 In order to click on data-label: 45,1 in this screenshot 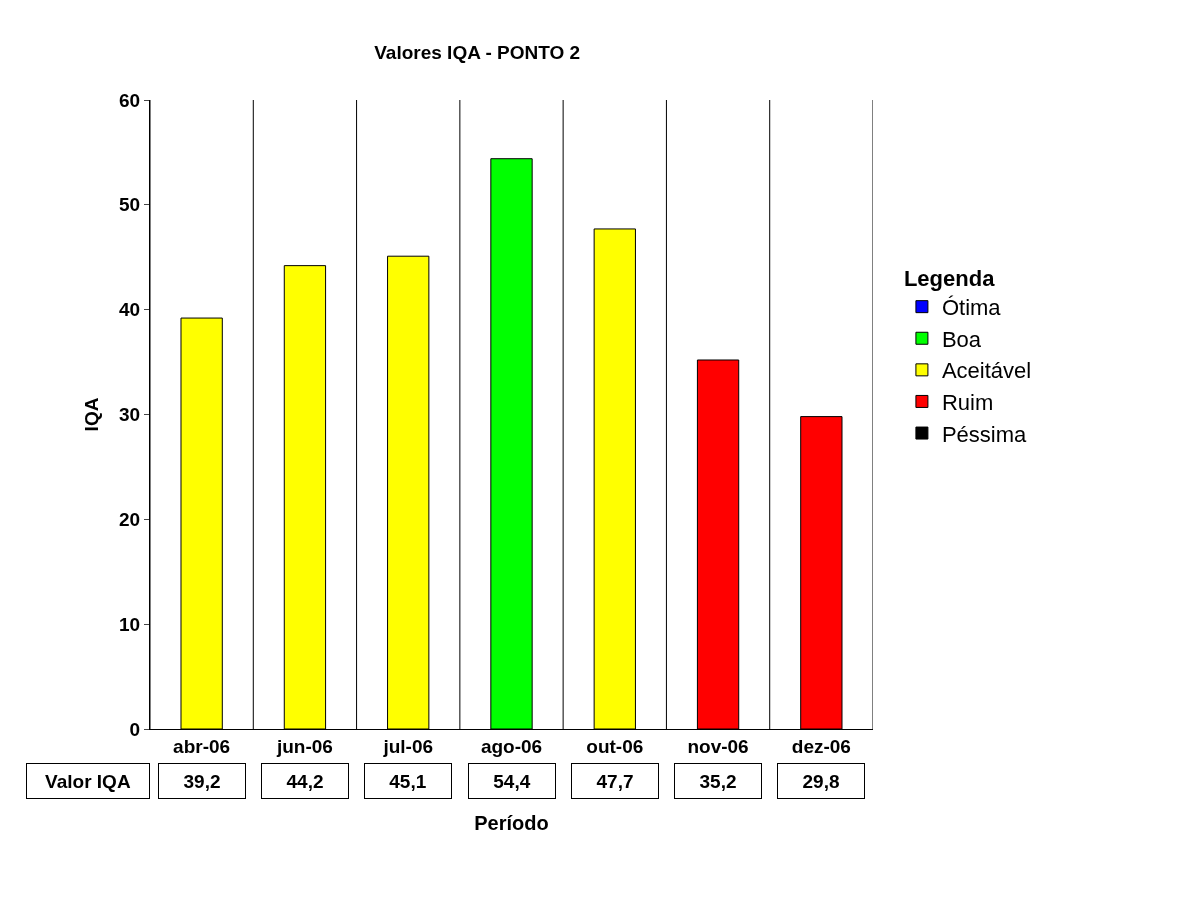, I will do `click(408, 781)`.